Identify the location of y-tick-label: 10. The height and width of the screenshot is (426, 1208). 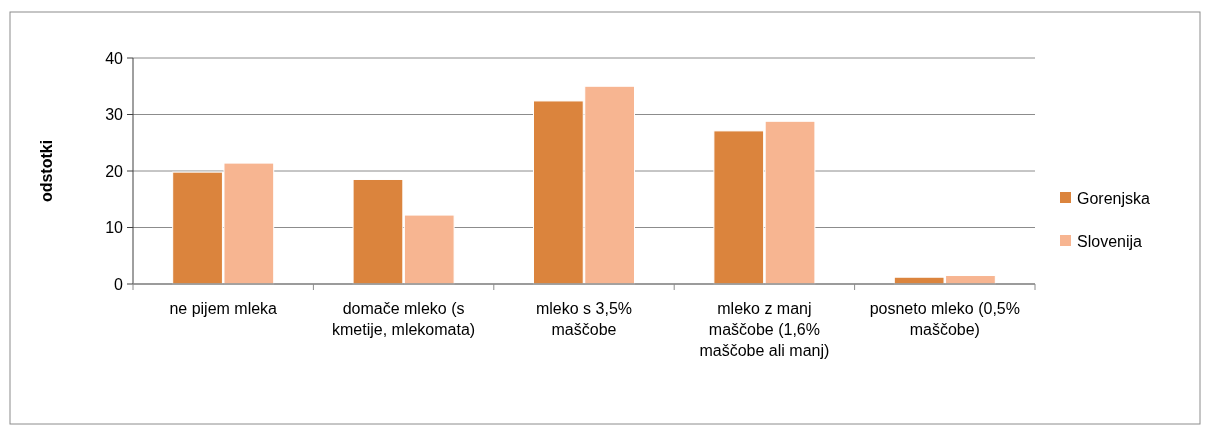
(114, 228).